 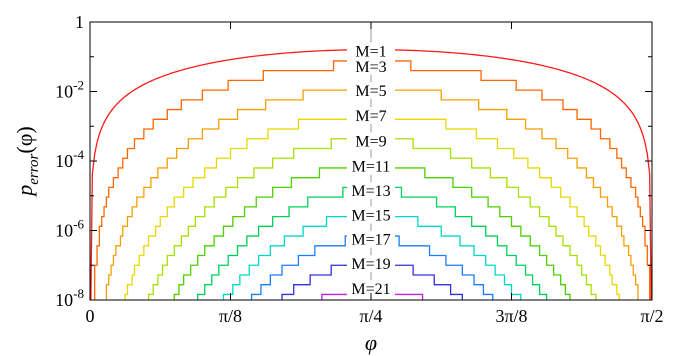 What do you see at coordinates (79, 22) in the screenshot?
I see `y-tick-label: 1` at bounding box center [79, 22].